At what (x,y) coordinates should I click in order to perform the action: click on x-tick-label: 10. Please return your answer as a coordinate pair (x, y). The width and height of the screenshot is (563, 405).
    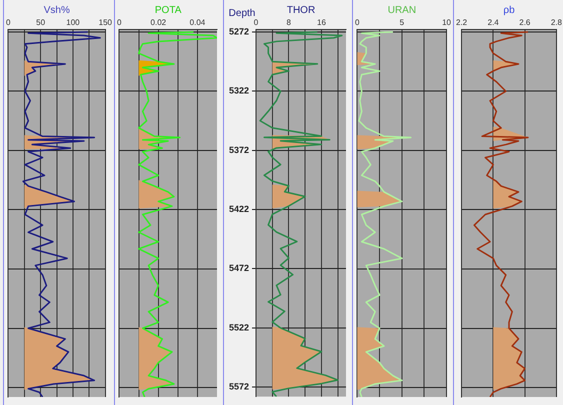
    Looking at the image, I should click on (447, 23).